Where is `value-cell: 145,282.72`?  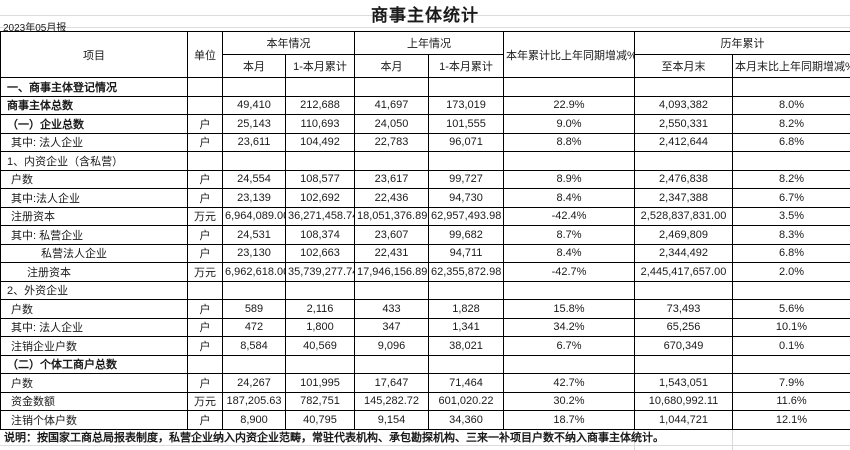
value-cell: 145,282.72 is located at coordinates (391, 401).